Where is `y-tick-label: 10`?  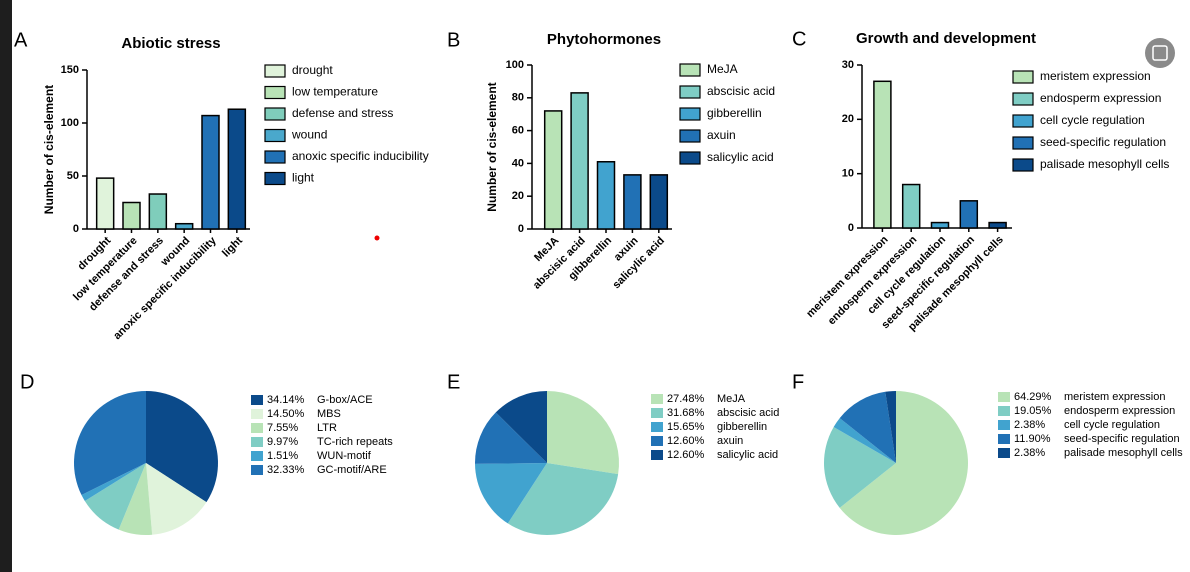 y-tick-label: 10 is located at coordinates (848, 174).